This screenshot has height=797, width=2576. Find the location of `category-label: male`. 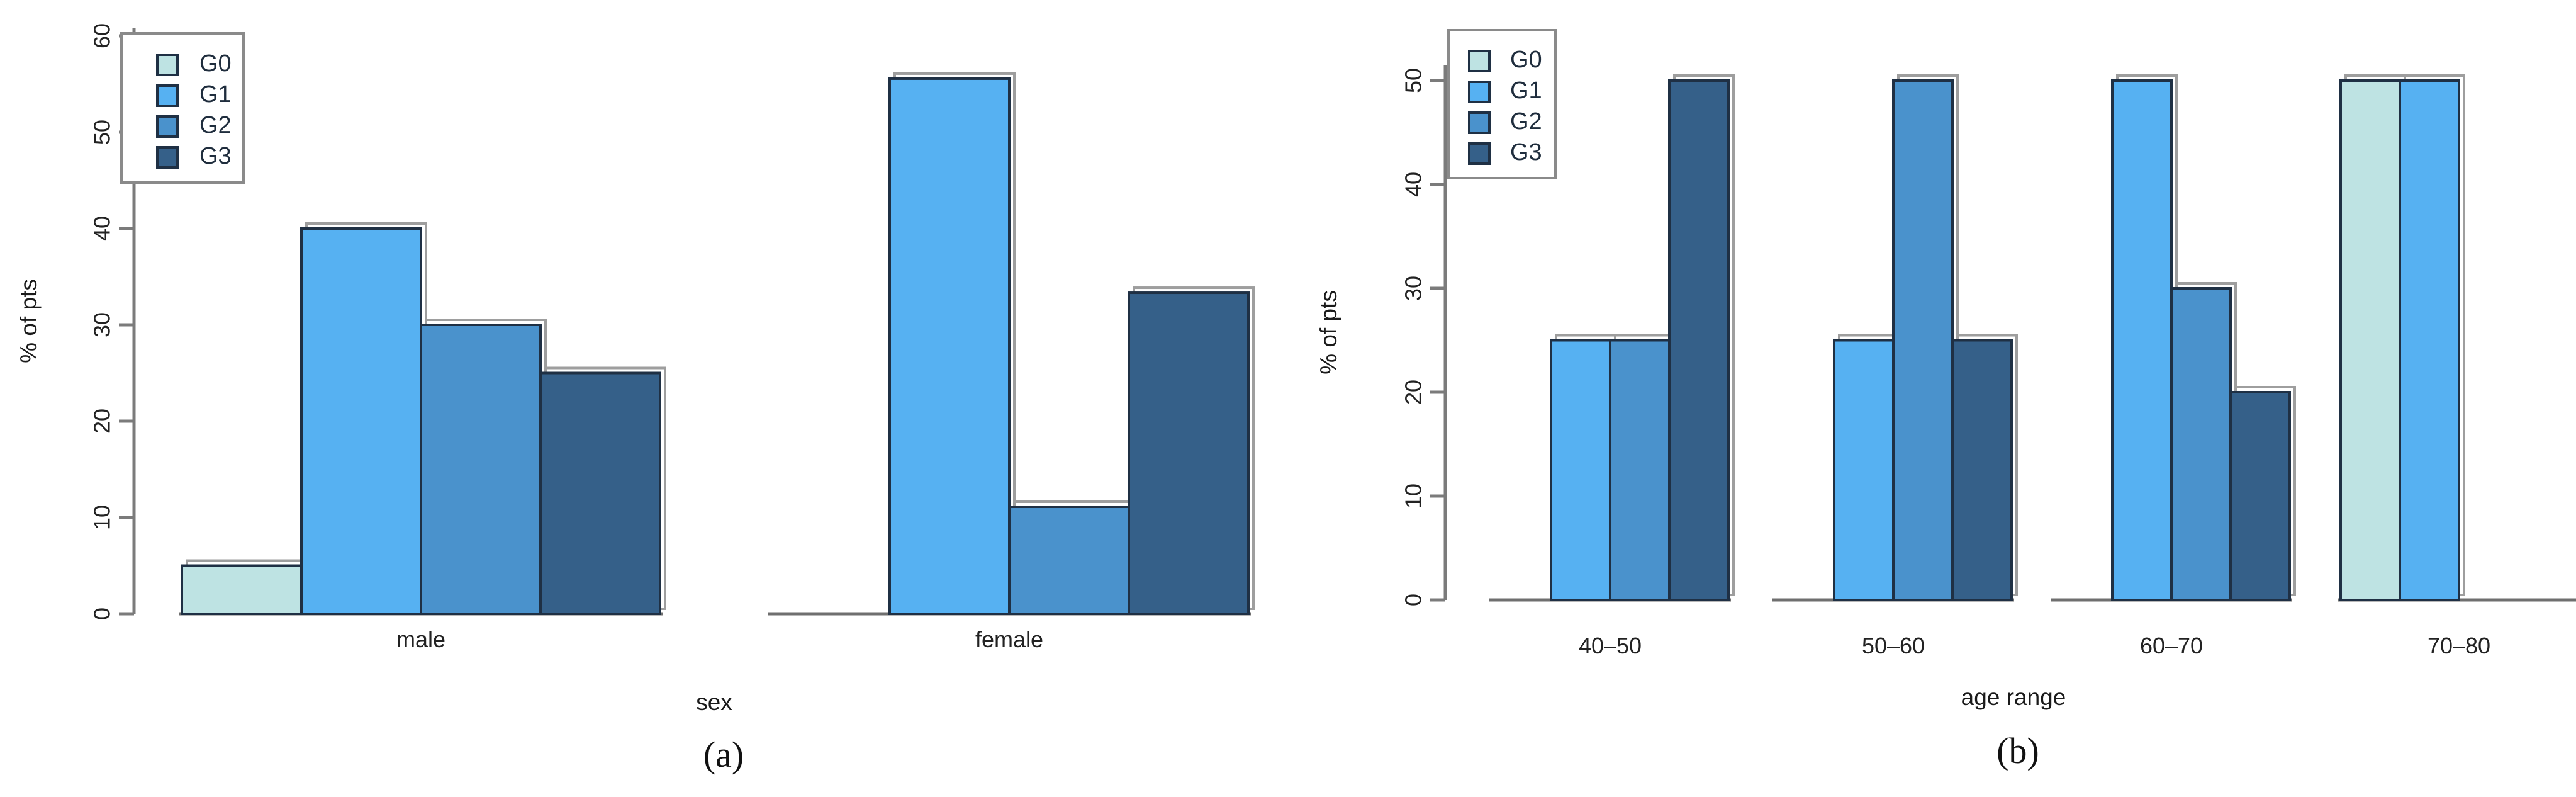

category-label: male is located at coordinates (420, 639).